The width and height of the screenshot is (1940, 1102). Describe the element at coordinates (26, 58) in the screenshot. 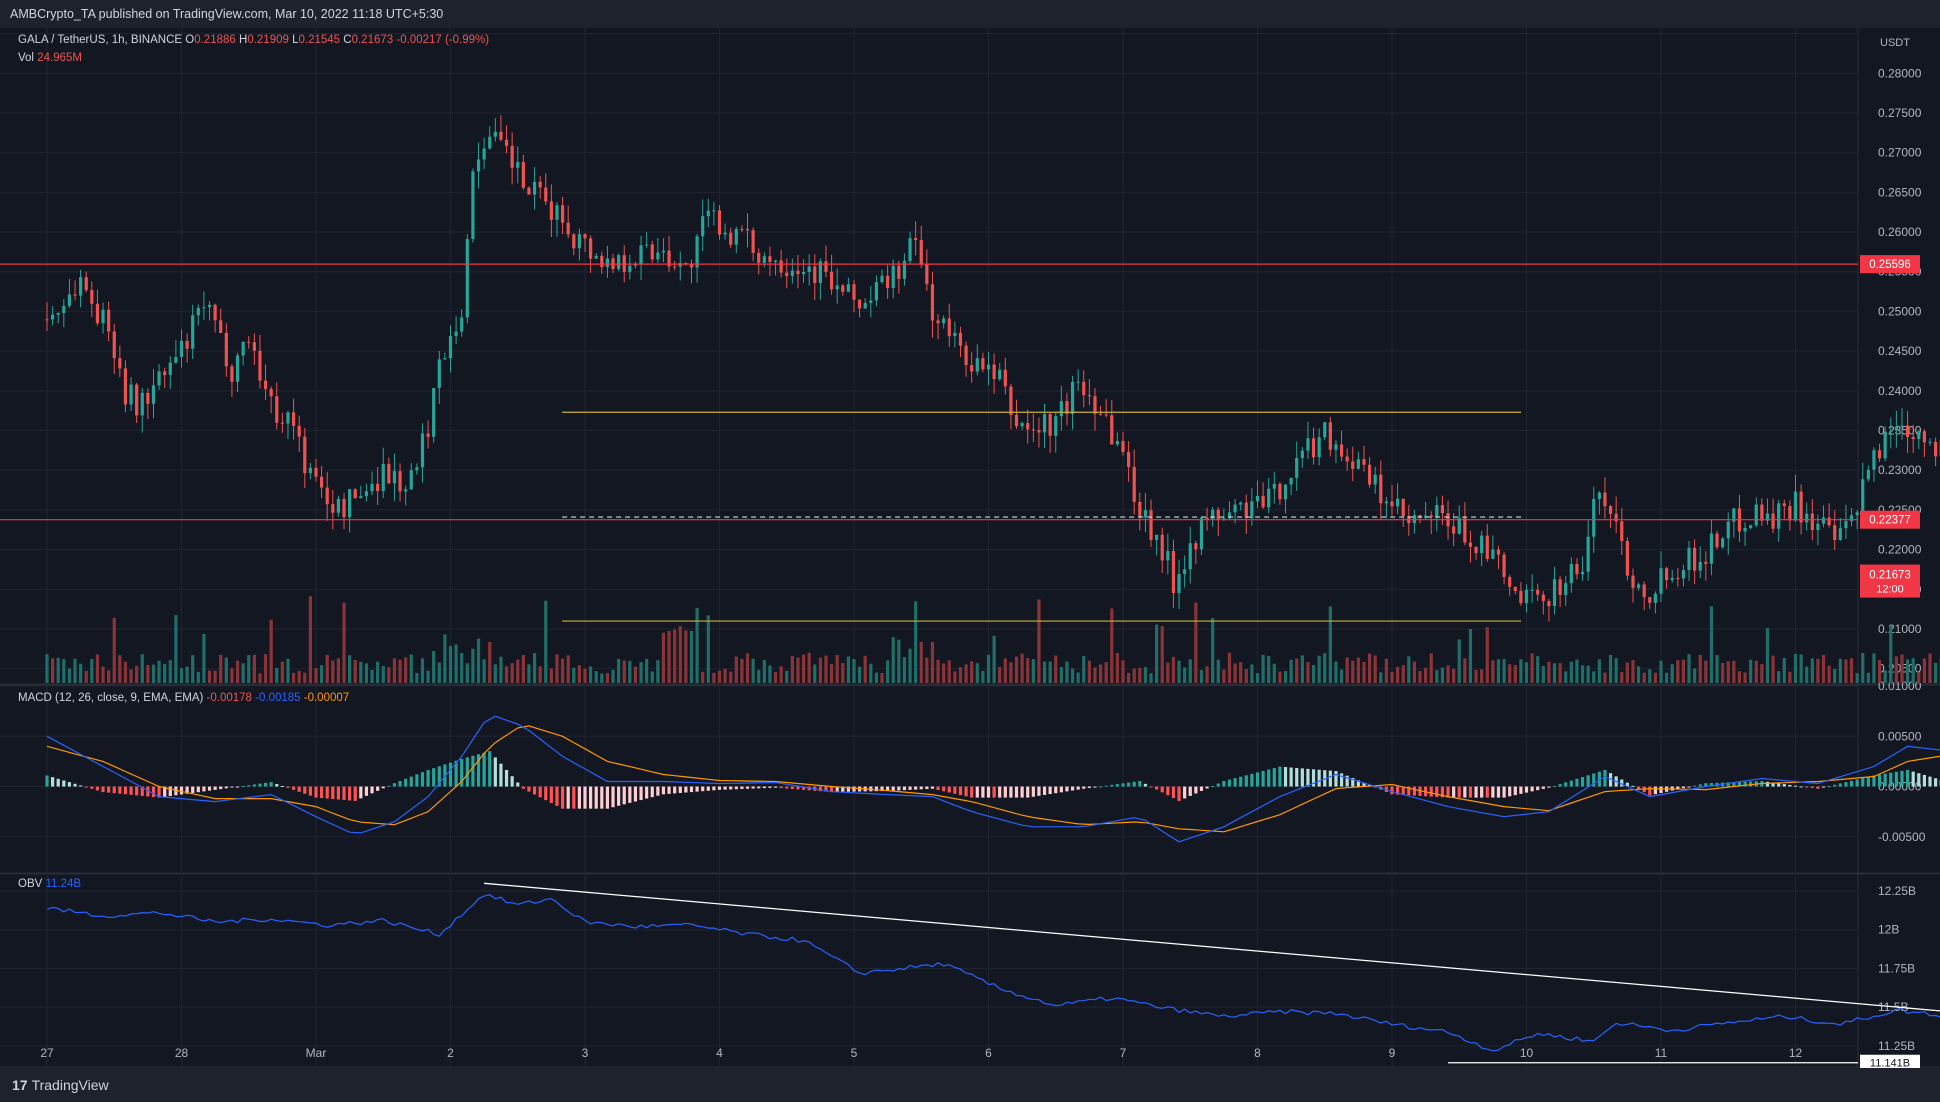

I see `volume-label: Vol` at that location.